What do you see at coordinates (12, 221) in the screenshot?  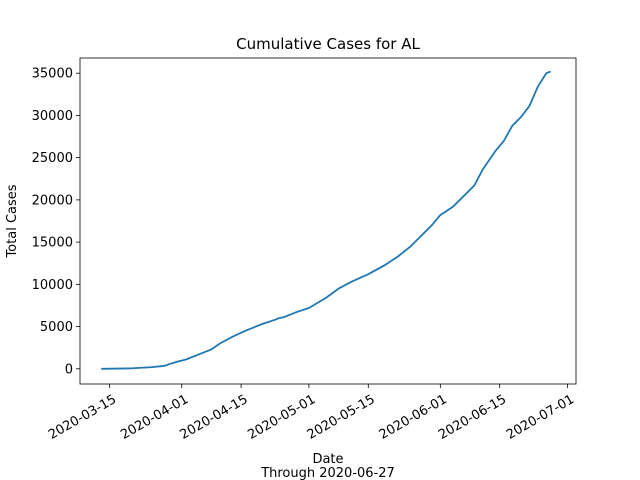 I see `y-axis-label: Total Cases` at bounding box center [12, 221].